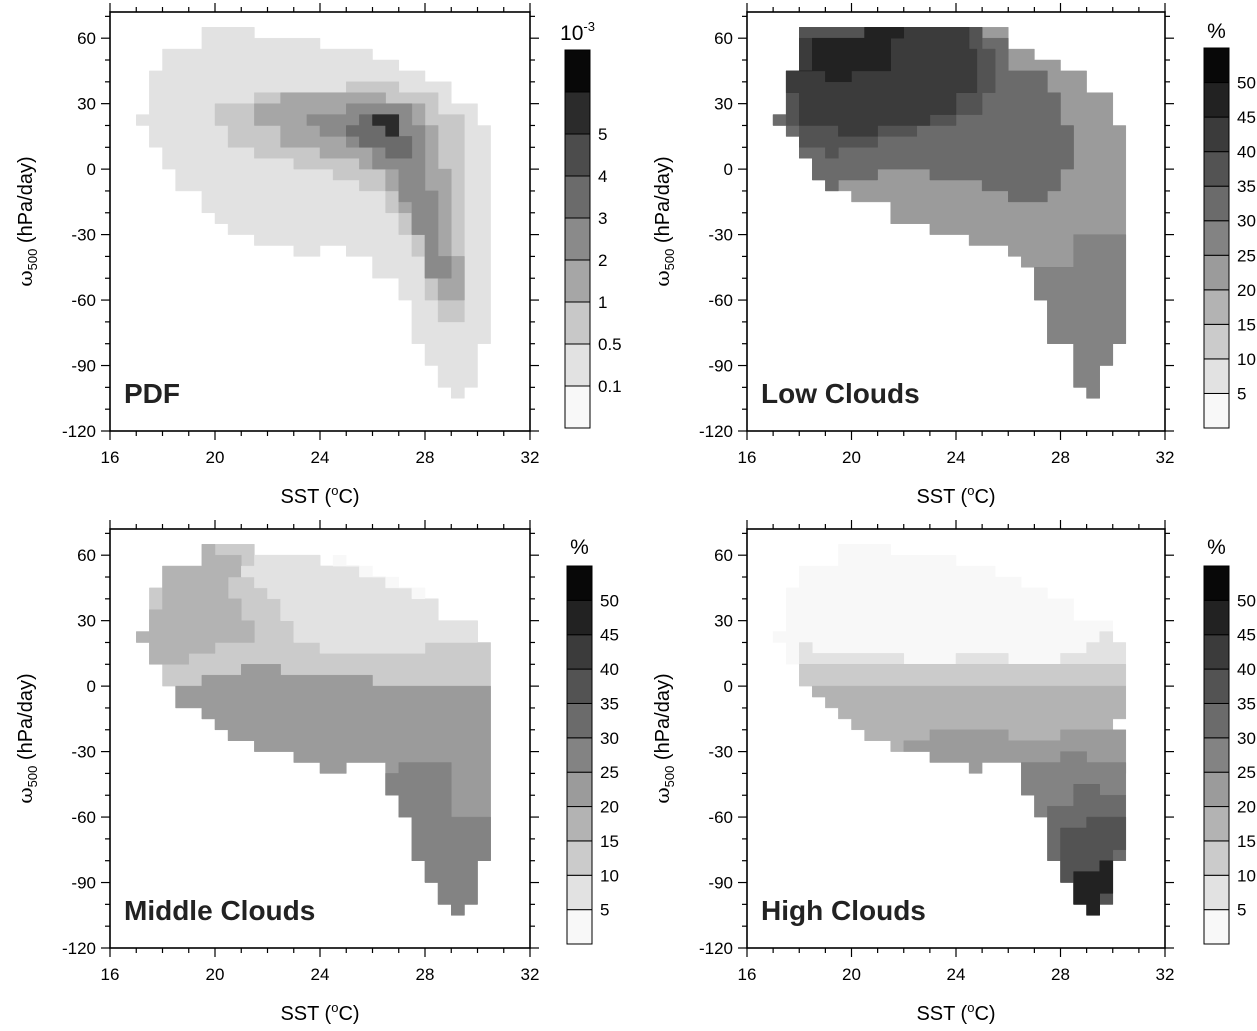 Image resolution: width=1257 pixels, height=1031 pixels. What do you see at coordinates (577, 32) in the screenshot?
I see `colorbar-unit: 10-3` at bounding box center [577, 32].